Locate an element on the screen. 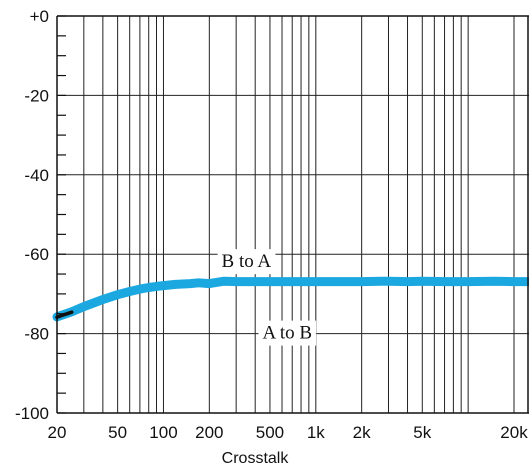  y-tick-label: -60 is located at coordinates (36, 254).